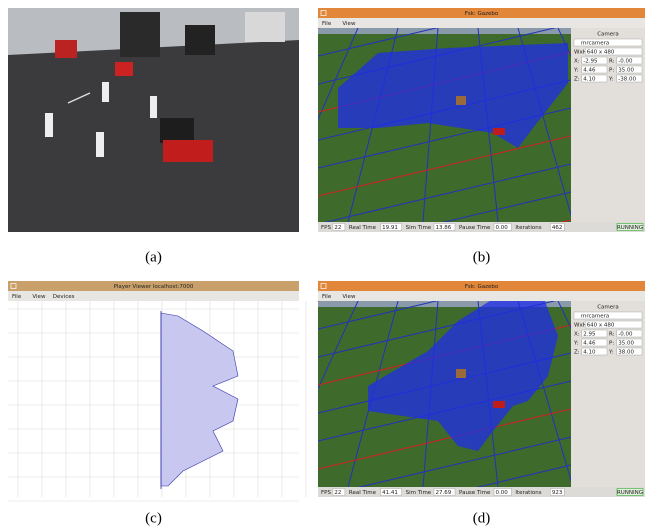 Image resolution: width=647 pixels, height=531 pixels. Describe the element at coordinates (153, 257) in the screenshot. I see `caption: (a)` at that location.